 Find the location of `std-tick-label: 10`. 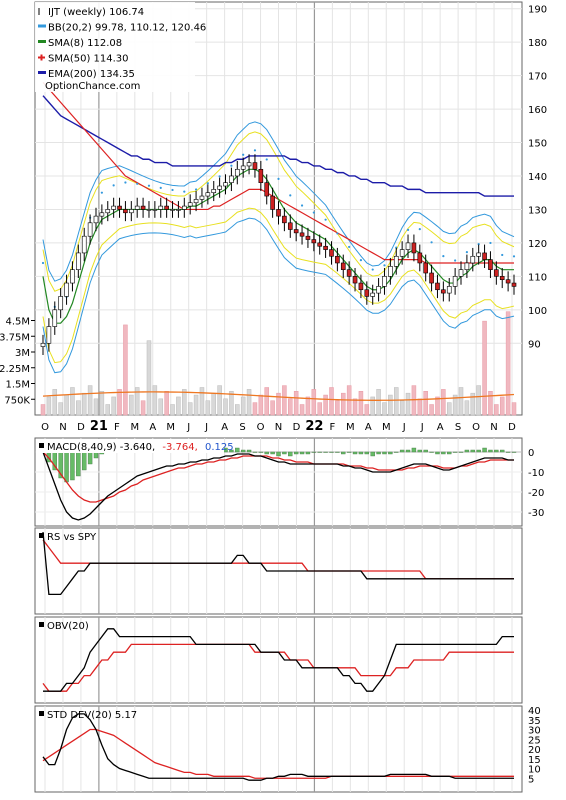

std-tick-label: 10 is located at coordinates (534, 770).